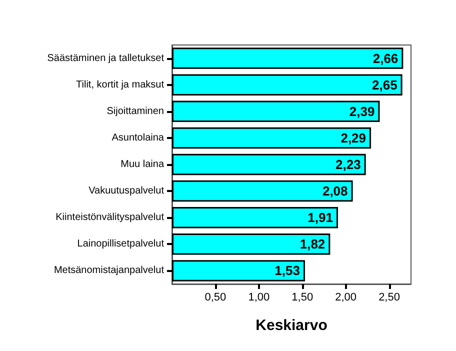 Image resolution: width=456 pixels, height=351 pixels. Describe the element at coordinates (385, 84) in the screenshot. I see `data-label: 2,65` at that location.